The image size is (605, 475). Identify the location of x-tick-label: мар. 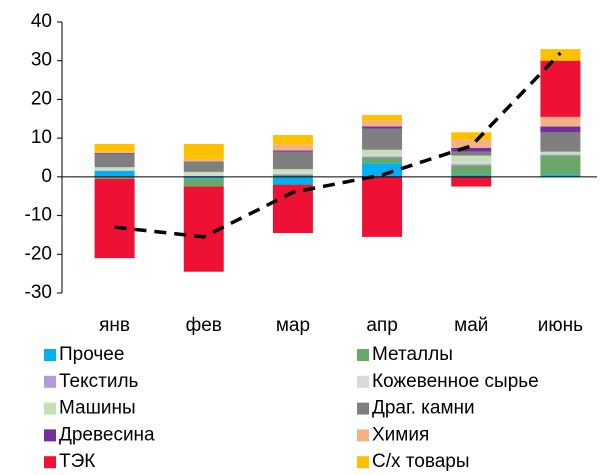
(293, 325).